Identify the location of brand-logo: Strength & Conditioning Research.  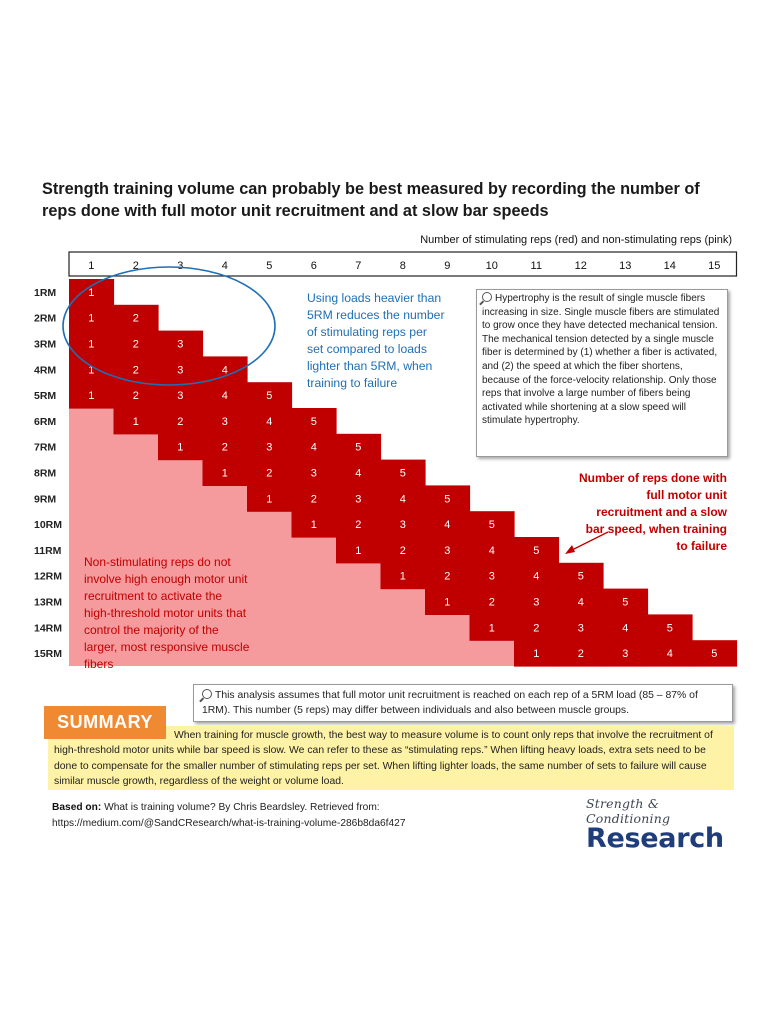
(661, 824).